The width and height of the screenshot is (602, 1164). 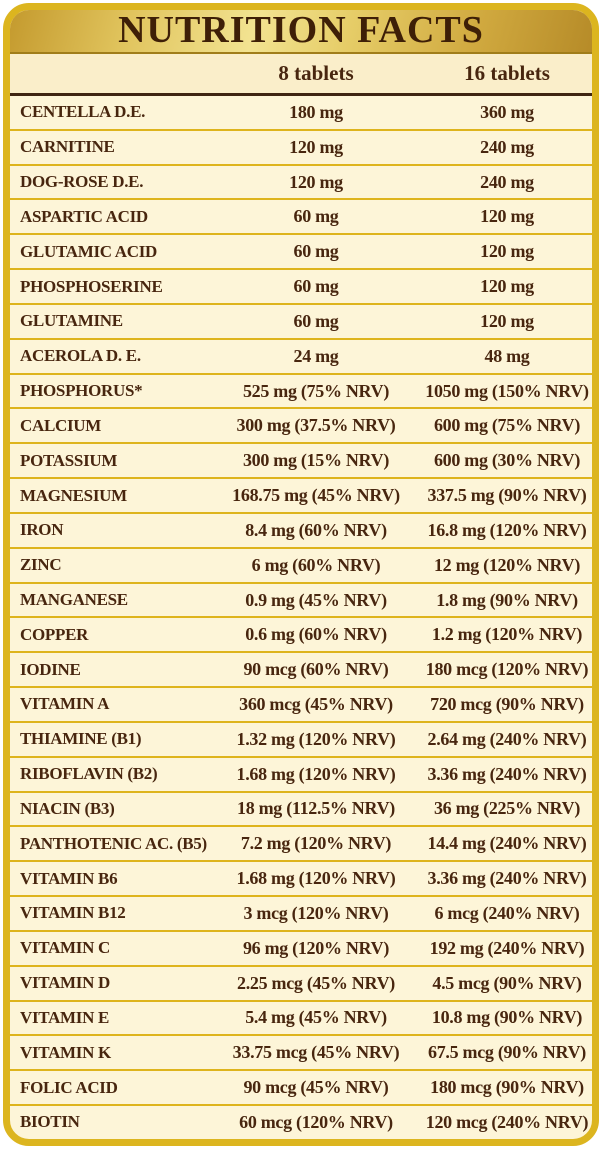 What do you see at coordinates (507, 599) in the screenshot?
I see `value-16-tablets: 1.8 mg (90% NRV)` at bounding box center [507, 599].